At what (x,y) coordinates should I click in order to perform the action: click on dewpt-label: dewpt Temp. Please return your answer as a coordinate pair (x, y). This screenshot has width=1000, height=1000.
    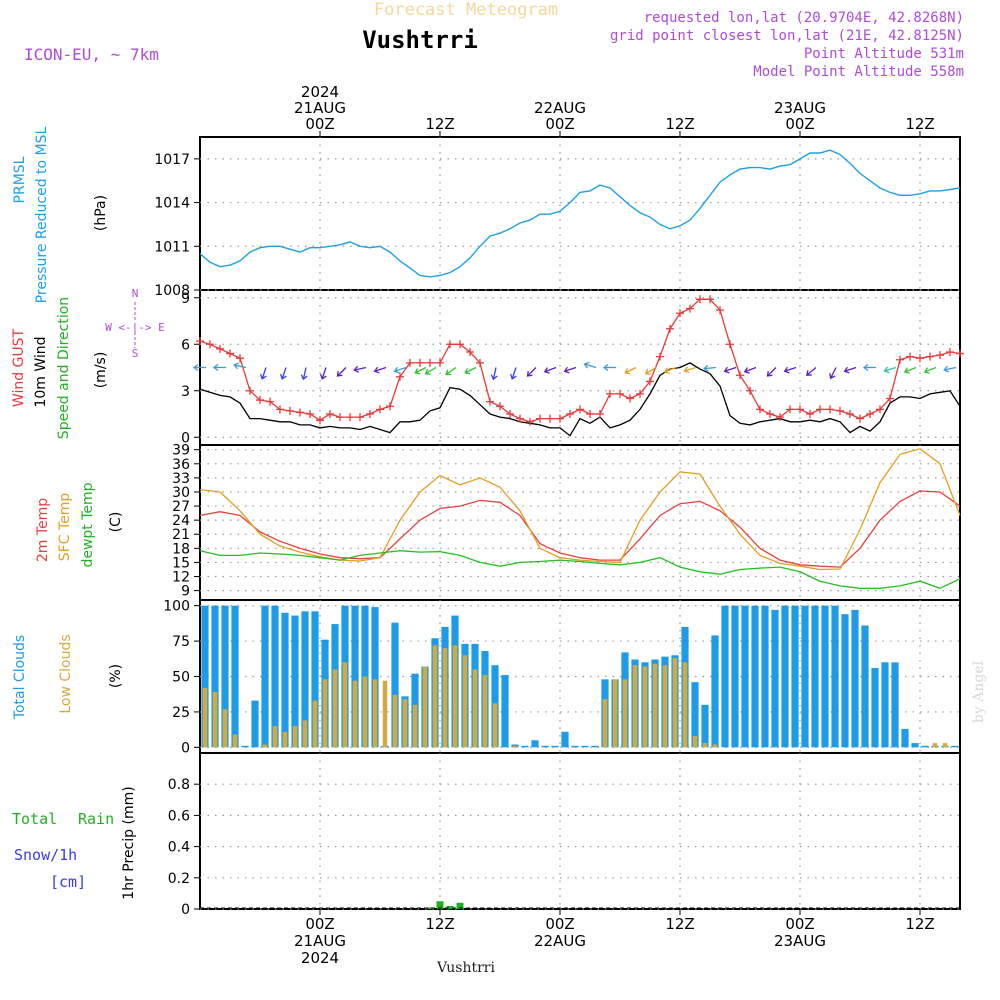
    Looking at the image, I should click on (88, 524).